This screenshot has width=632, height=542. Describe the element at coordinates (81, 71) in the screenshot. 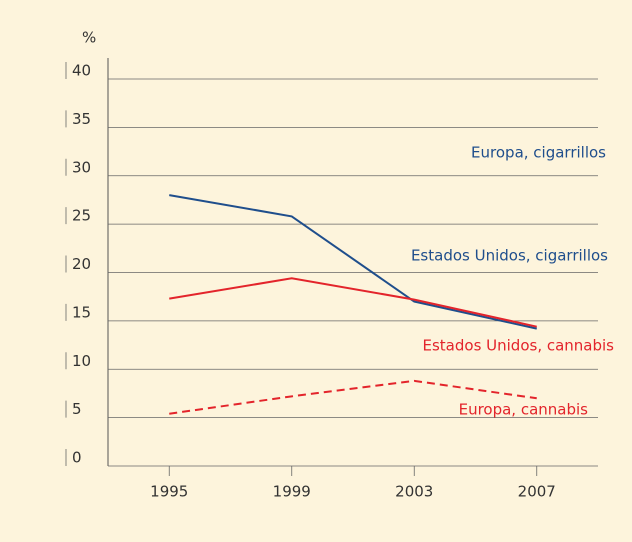

I see `y-tick-label: 40` at that location.